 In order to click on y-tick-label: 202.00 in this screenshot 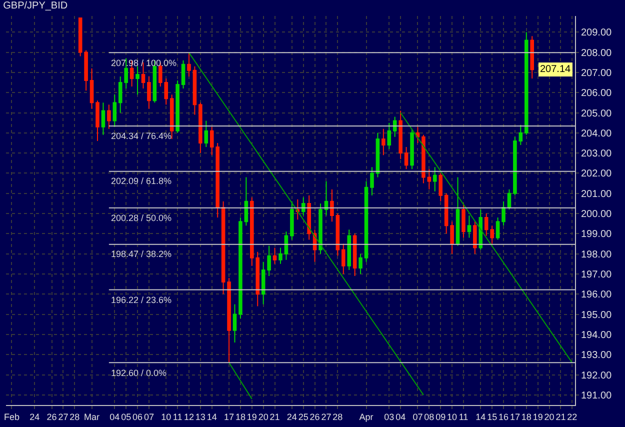, I will do `click(596, 174)`.